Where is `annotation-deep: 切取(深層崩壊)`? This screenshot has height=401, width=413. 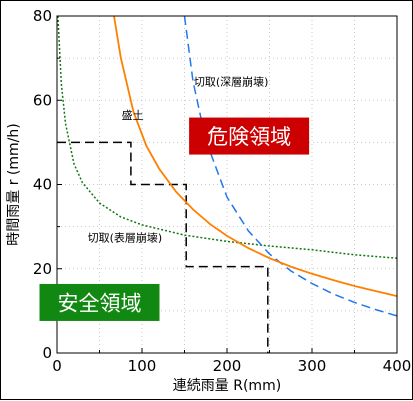 annotation-deep: 切取(深層崩壊) is located at coordinates (231, 82).